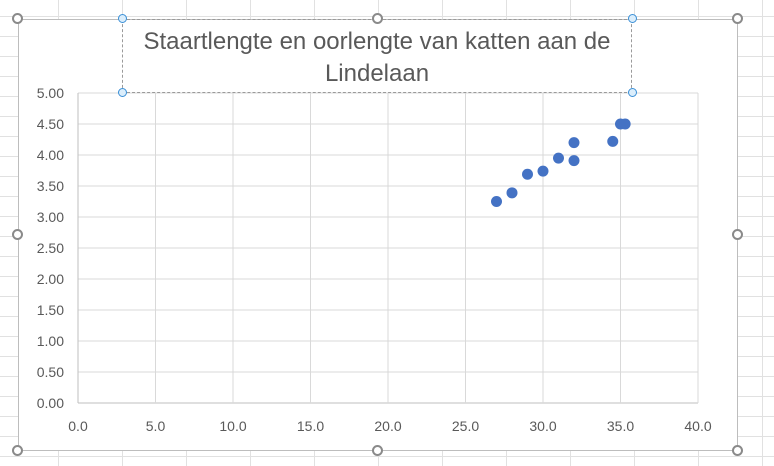 The image size is (774, 466). I want to click on x-tick-label: 35.0, so click(620, 426).